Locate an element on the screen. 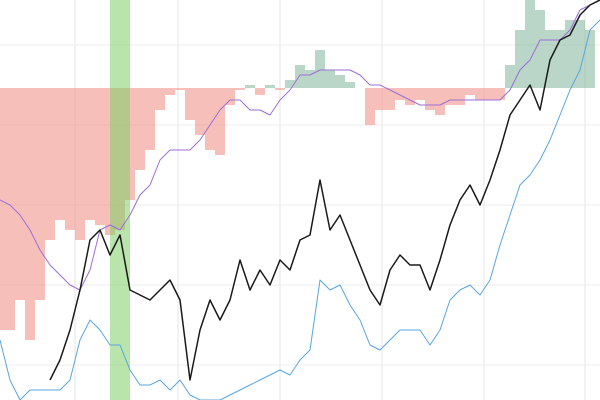 The width and height of the screenshot is (600, 400). highlight-band is located at coordinates (120, 200).